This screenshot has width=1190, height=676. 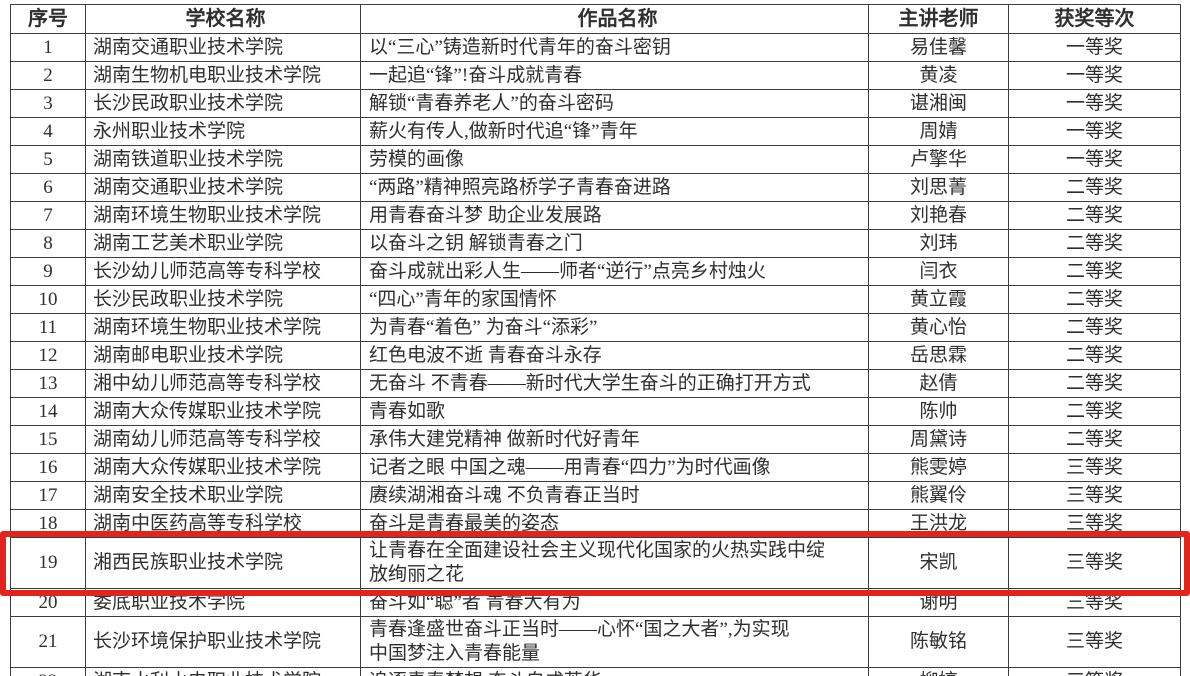 I want to click on cell-teacher: 熊翼伶, so click(x=938, y=495).